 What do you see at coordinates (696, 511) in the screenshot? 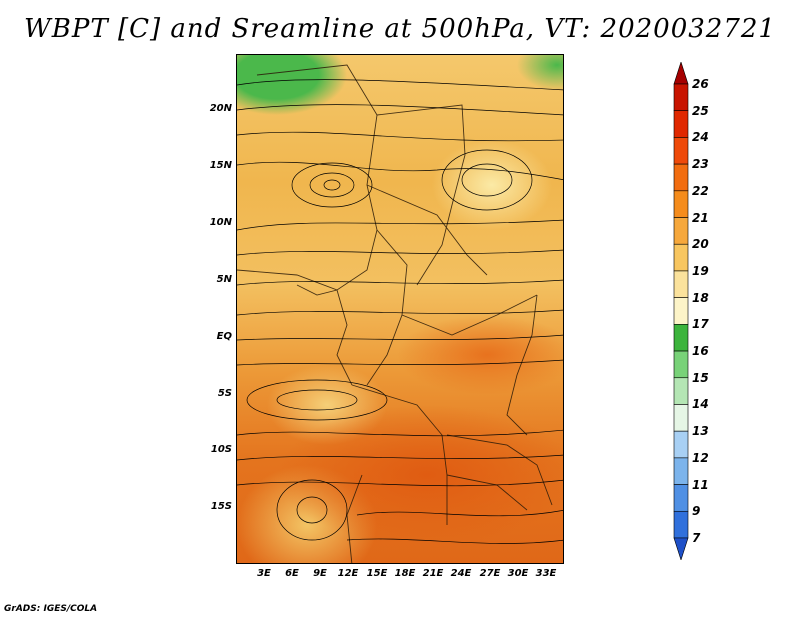
I see `colorbar-tick-label: 9` at bounding box center [696, 511].